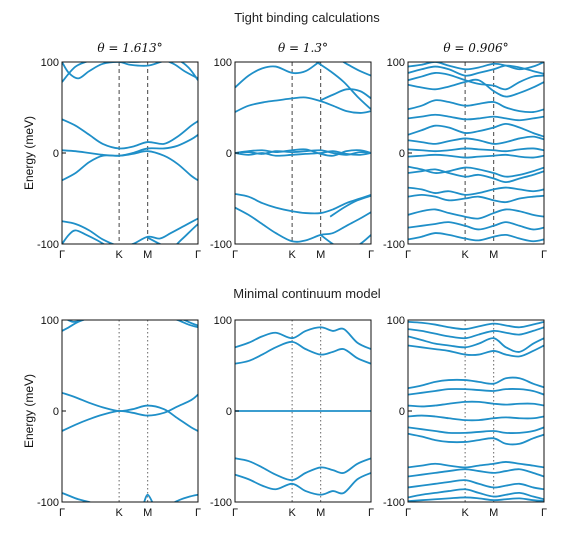 Image resolution: width=578 pixels, height=537 pixels. What do you see at coordinates (475, 48) in the screenshot?
I see `panel-title: θ = 0.906°` at bounding box center [475, 48].